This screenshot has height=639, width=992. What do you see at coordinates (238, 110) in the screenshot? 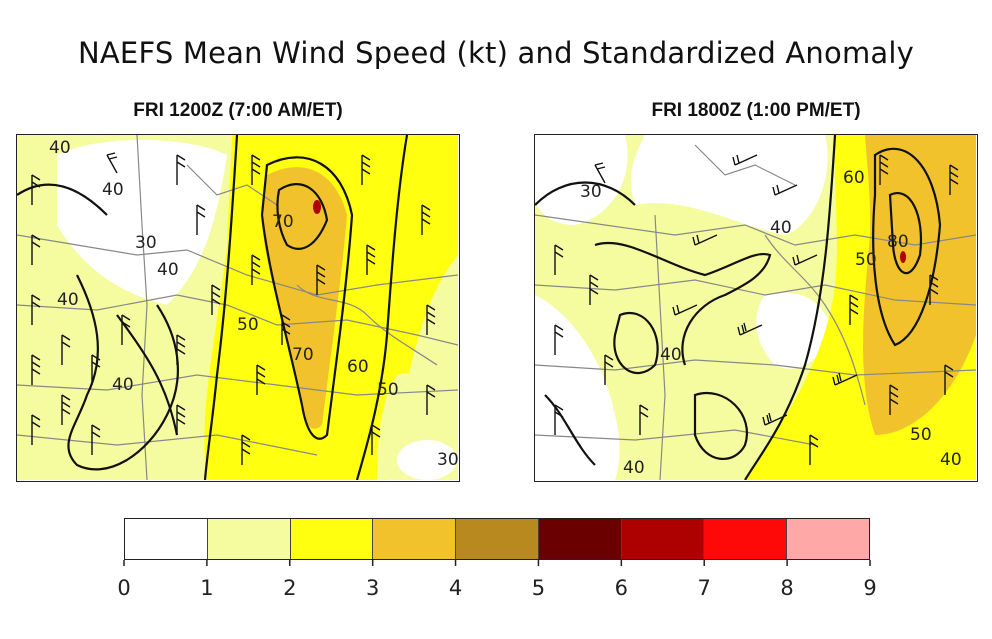
I see `panel-1-title: FRI 1200Z (7:00 AM/ET)` at bounding box center [238, 110].